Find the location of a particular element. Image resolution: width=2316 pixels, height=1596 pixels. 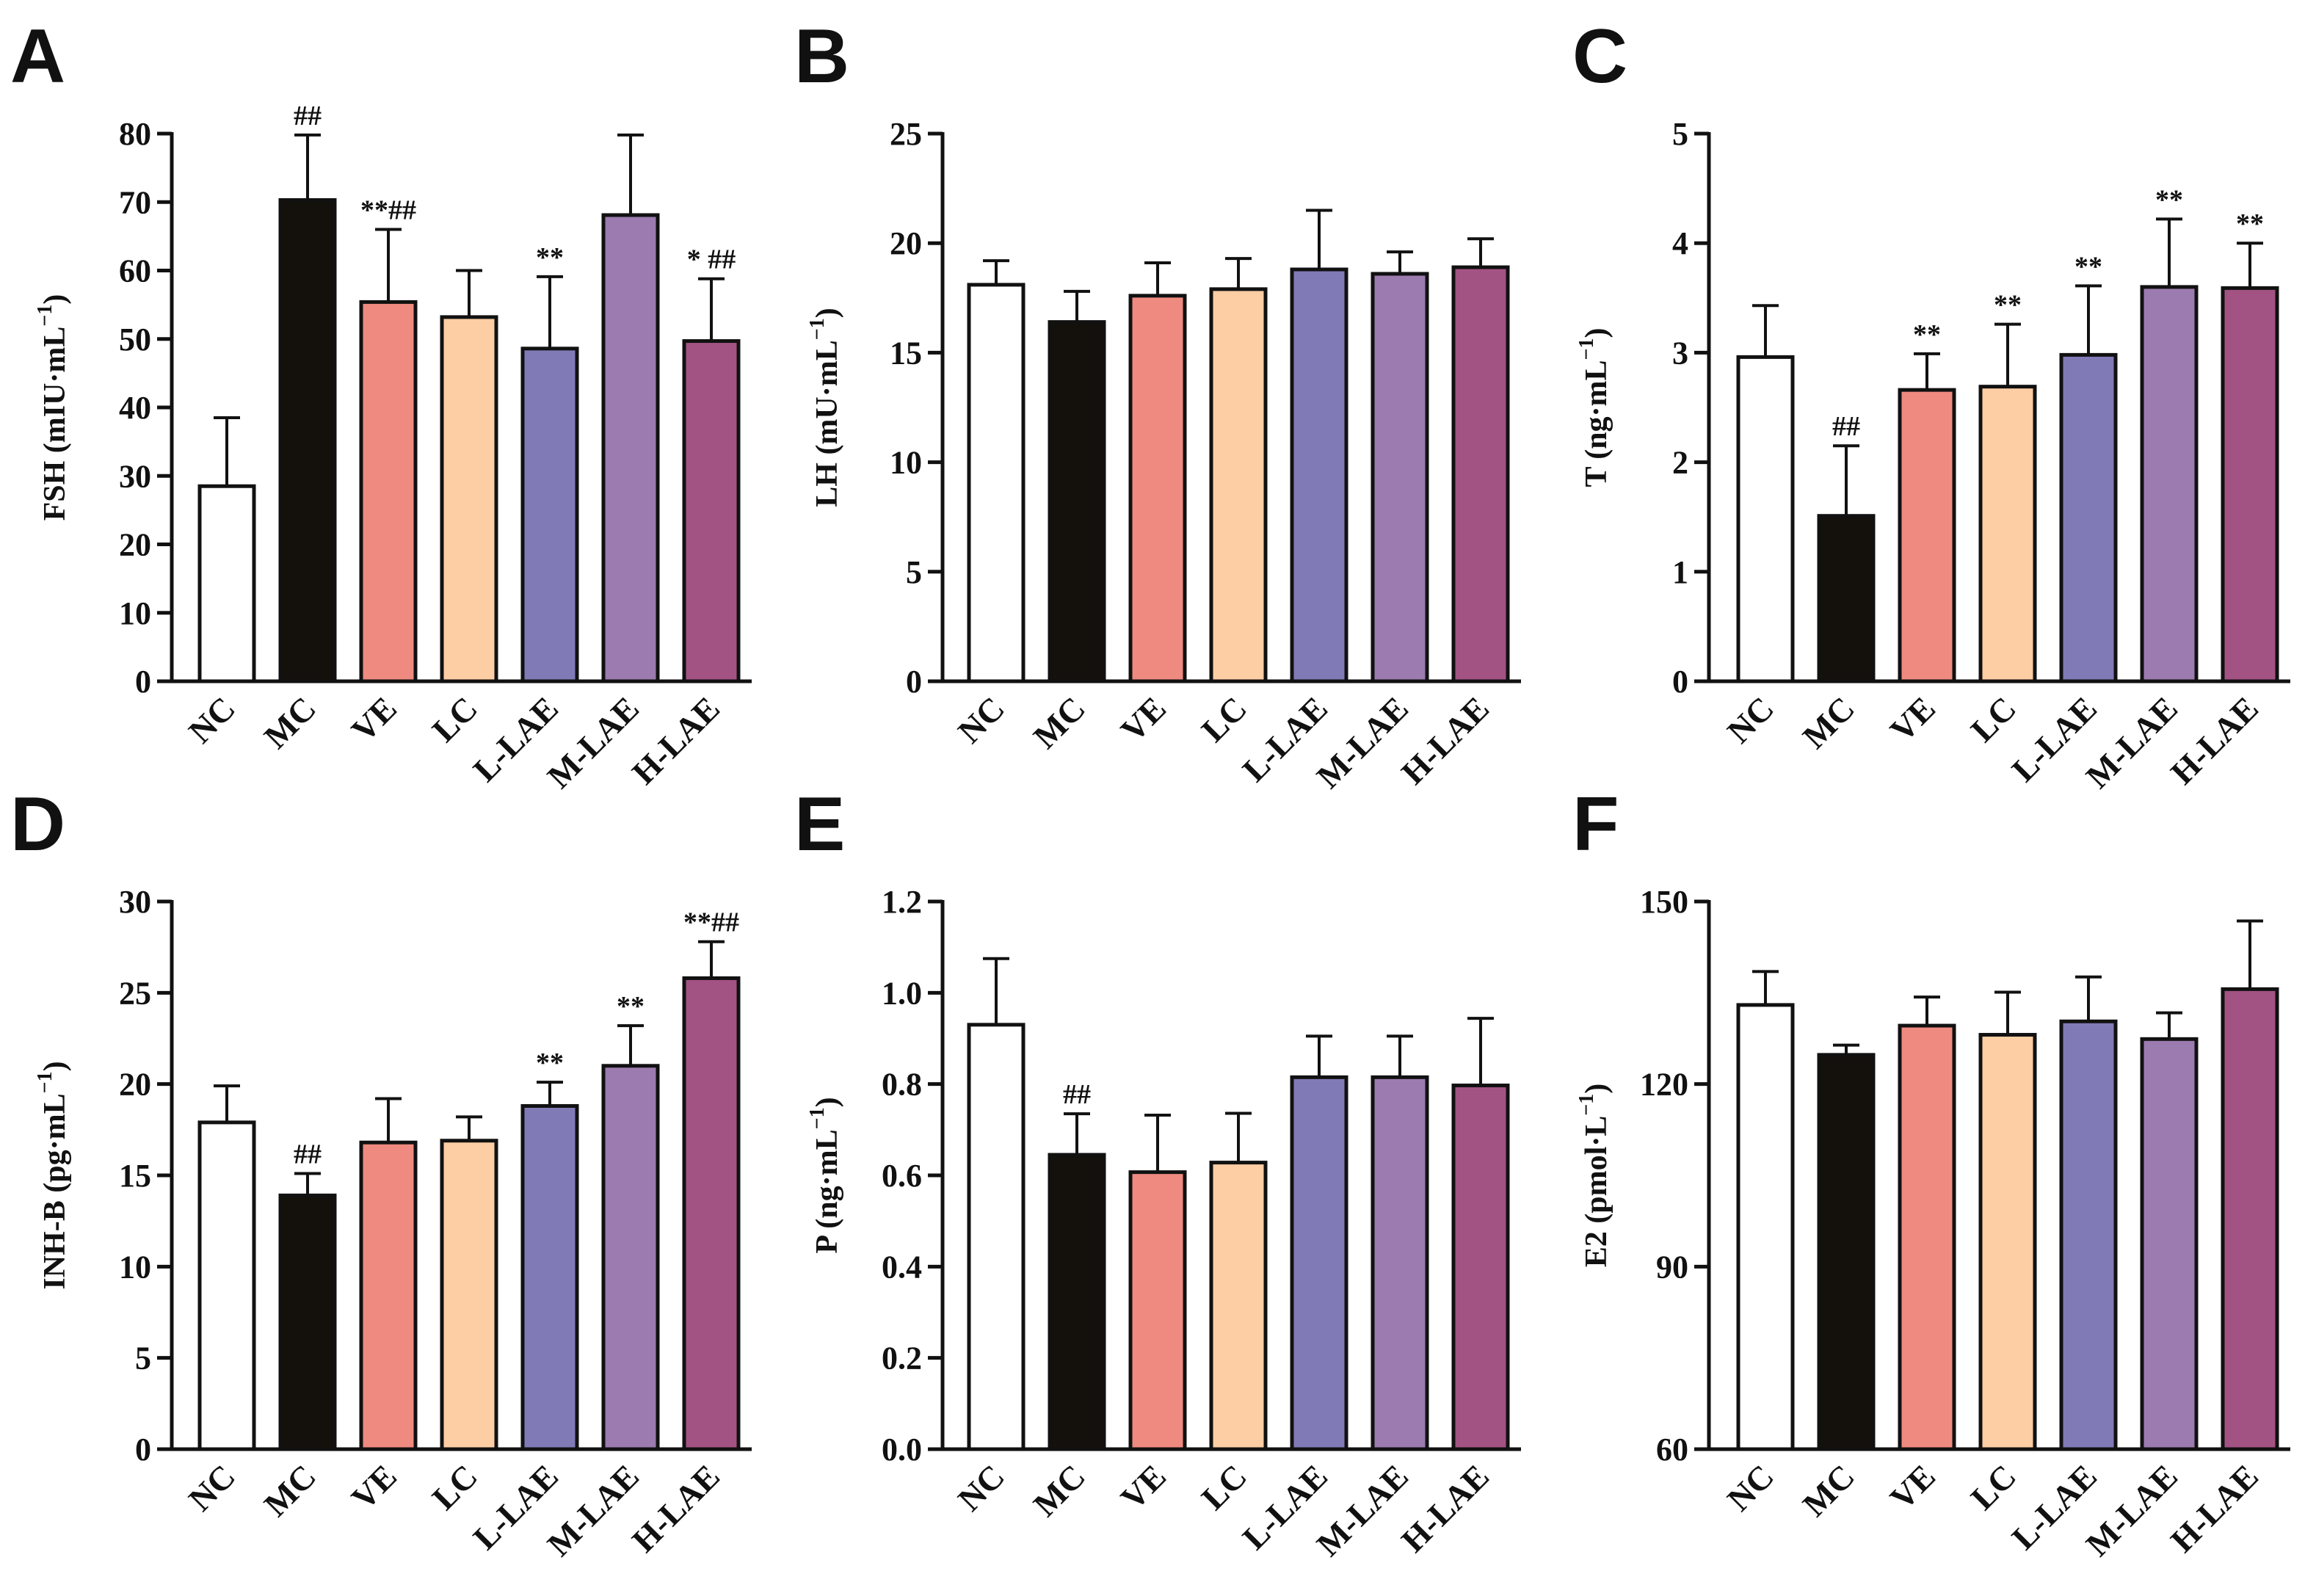

y-axis-label: FSH (mIU·mL−1) is located at coordinates (53, 407).